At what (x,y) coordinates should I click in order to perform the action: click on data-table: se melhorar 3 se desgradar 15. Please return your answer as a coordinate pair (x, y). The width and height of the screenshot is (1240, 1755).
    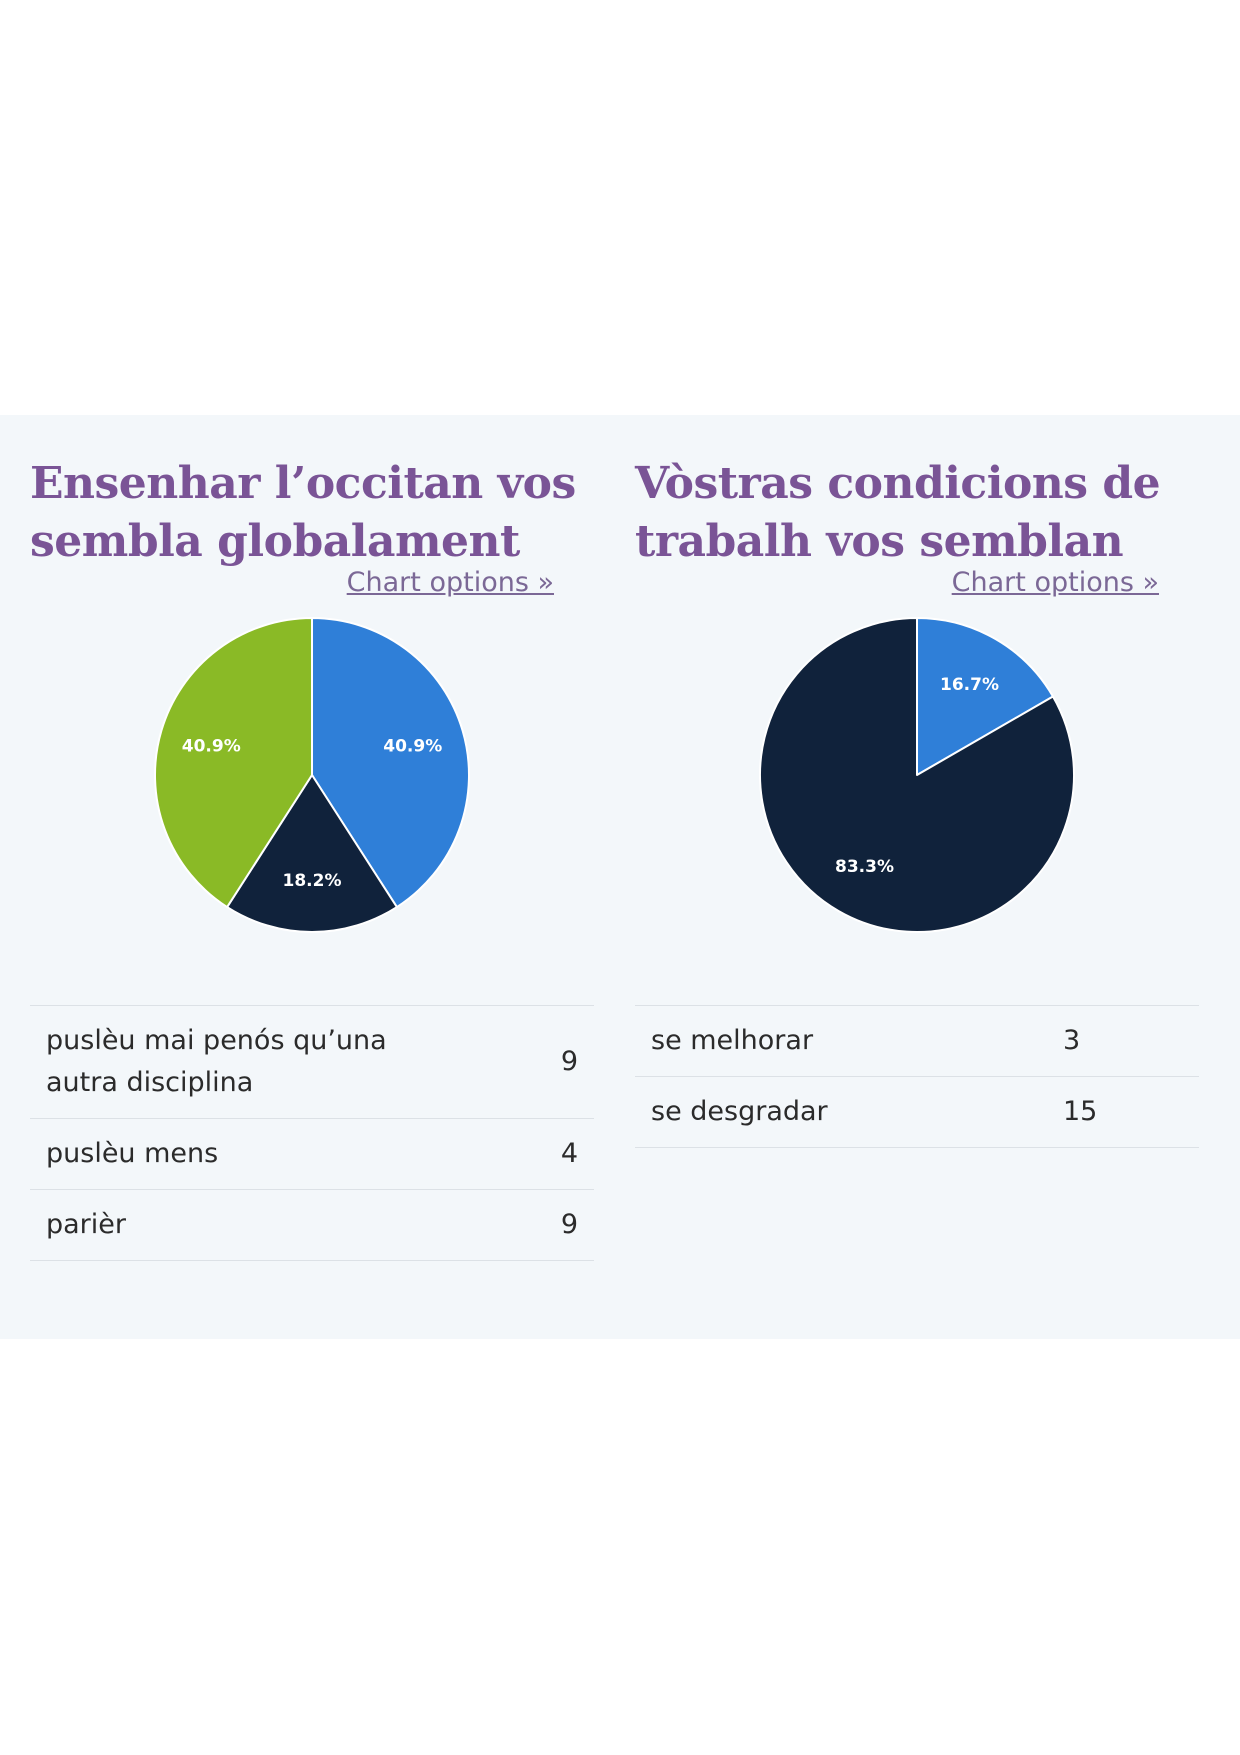
    Looking at the image, I should click on (917, 1076).